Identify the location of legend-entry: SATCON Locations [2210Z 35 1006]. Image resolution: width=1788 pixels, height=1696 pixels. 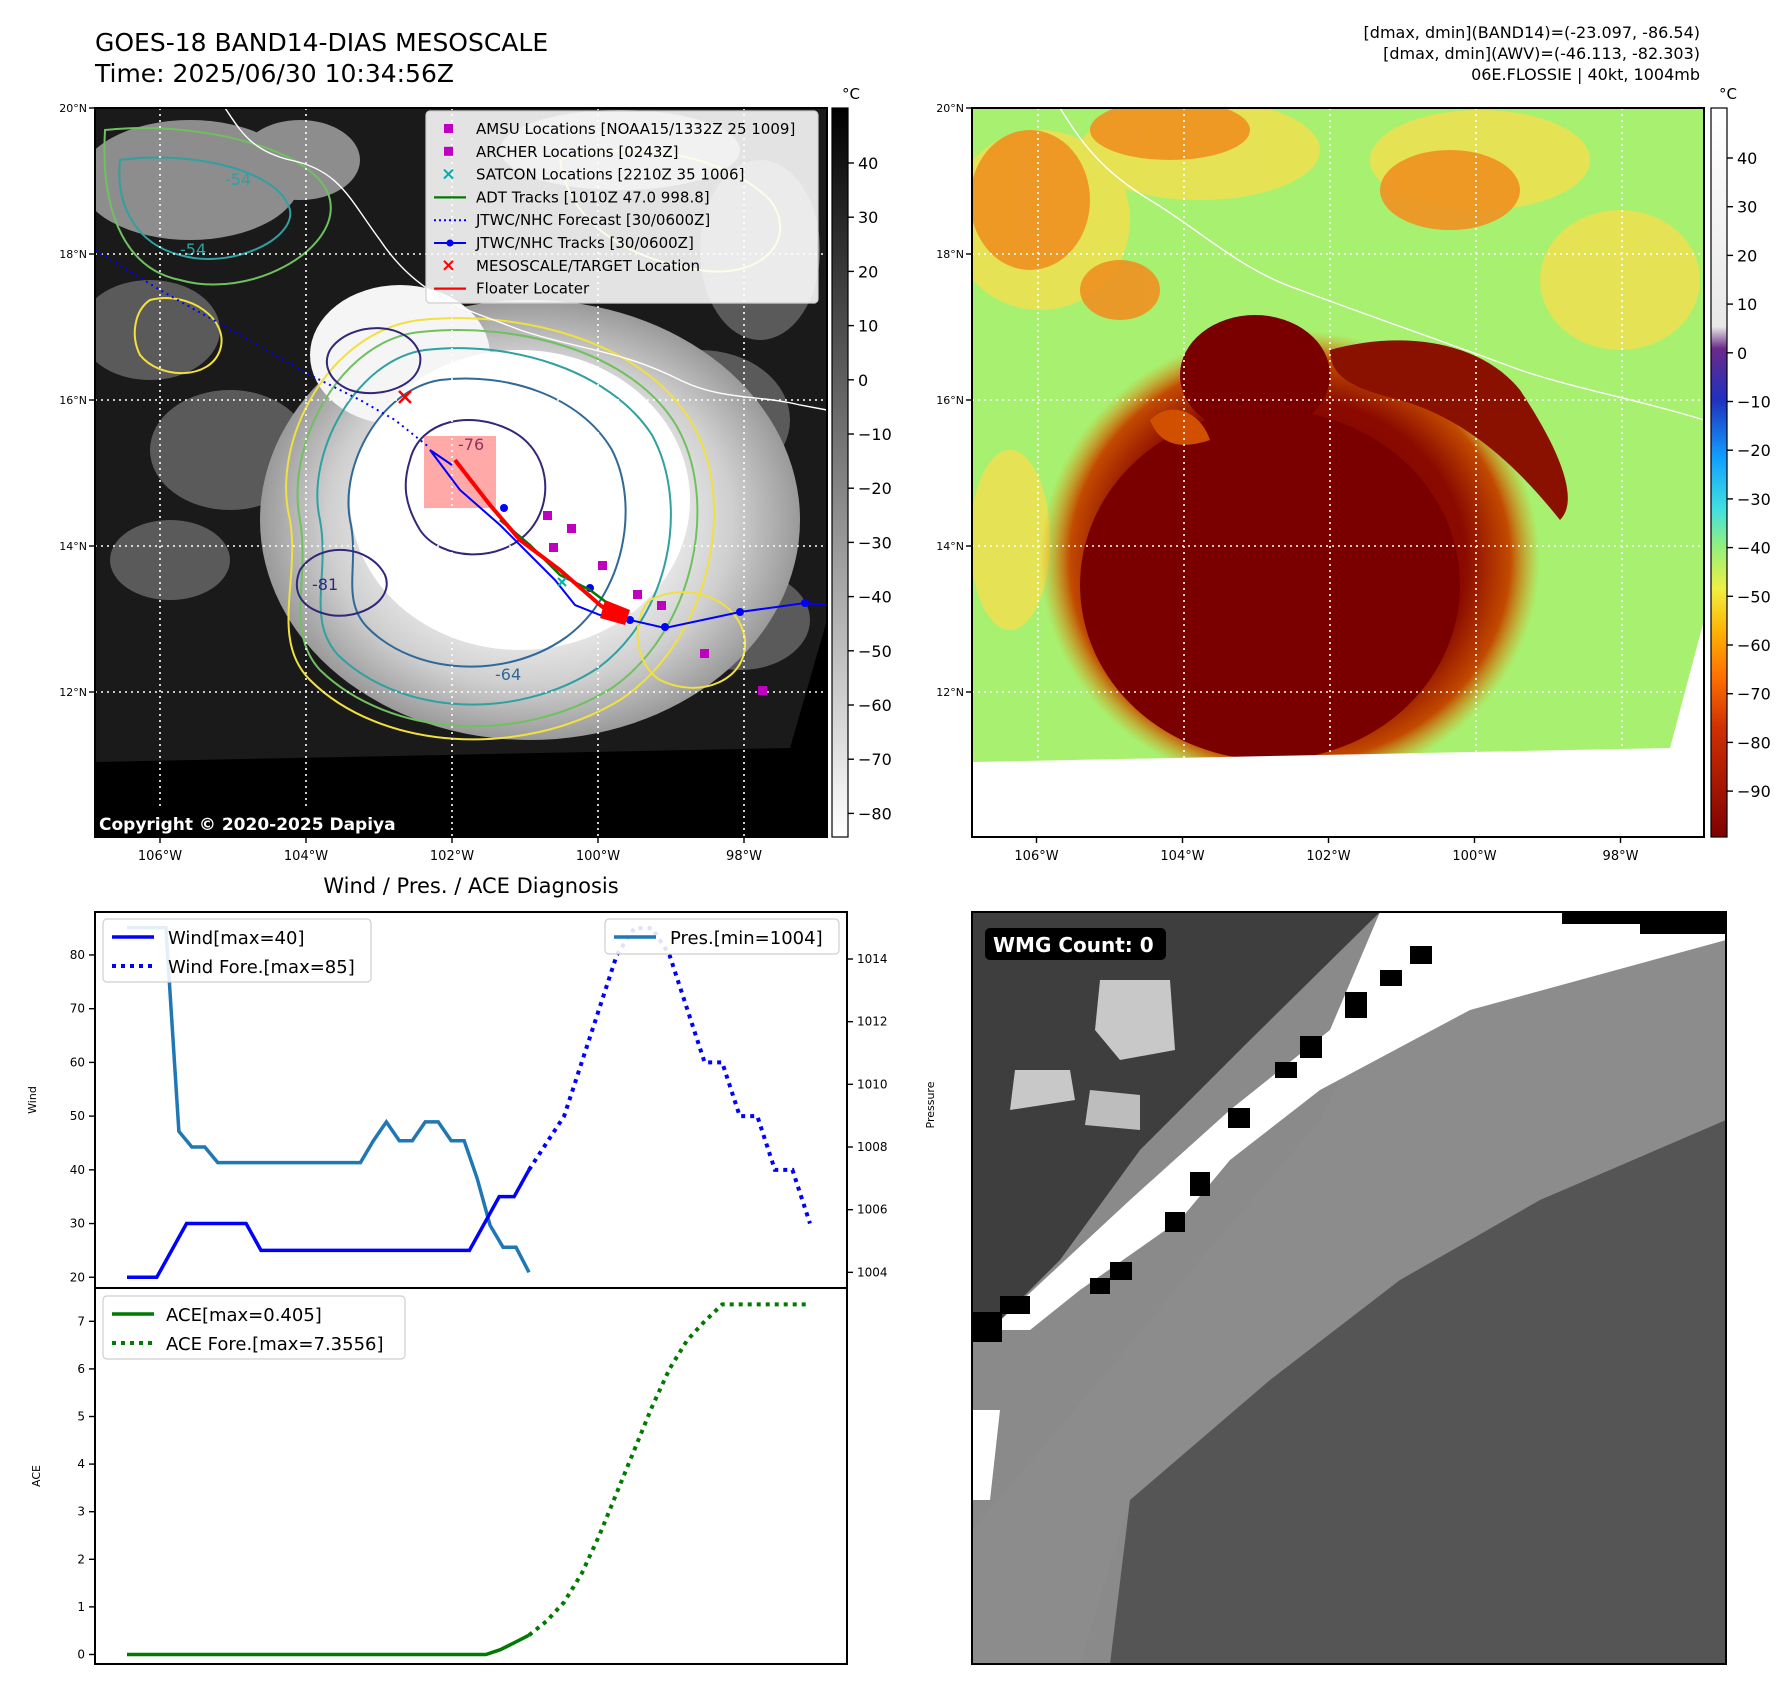
(610, 175).